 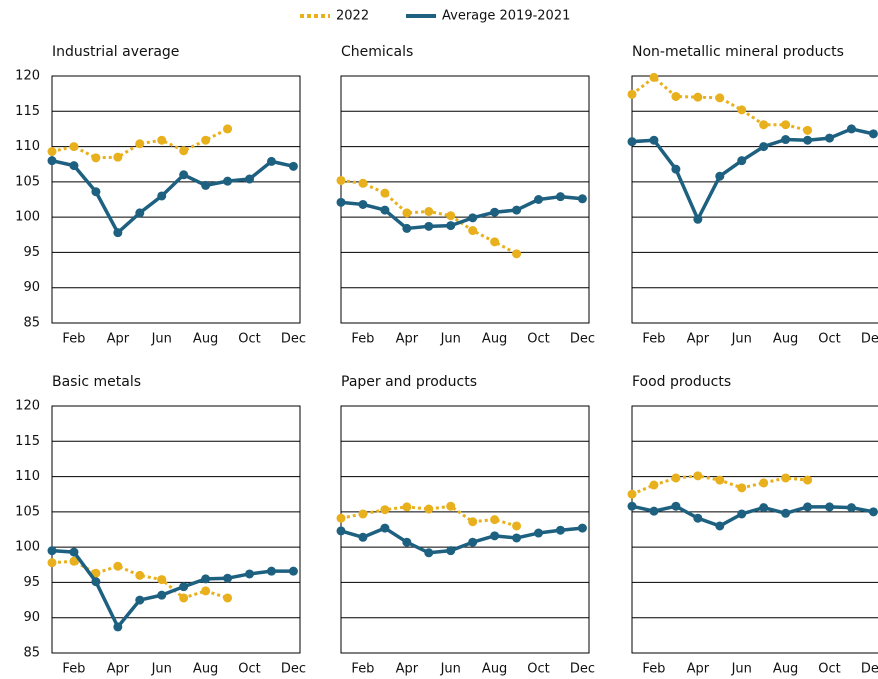 What do you see at coordinates (27, 406) in the screenshot?
I see `y-tick-label: 120` at bounding box center [27, 406].